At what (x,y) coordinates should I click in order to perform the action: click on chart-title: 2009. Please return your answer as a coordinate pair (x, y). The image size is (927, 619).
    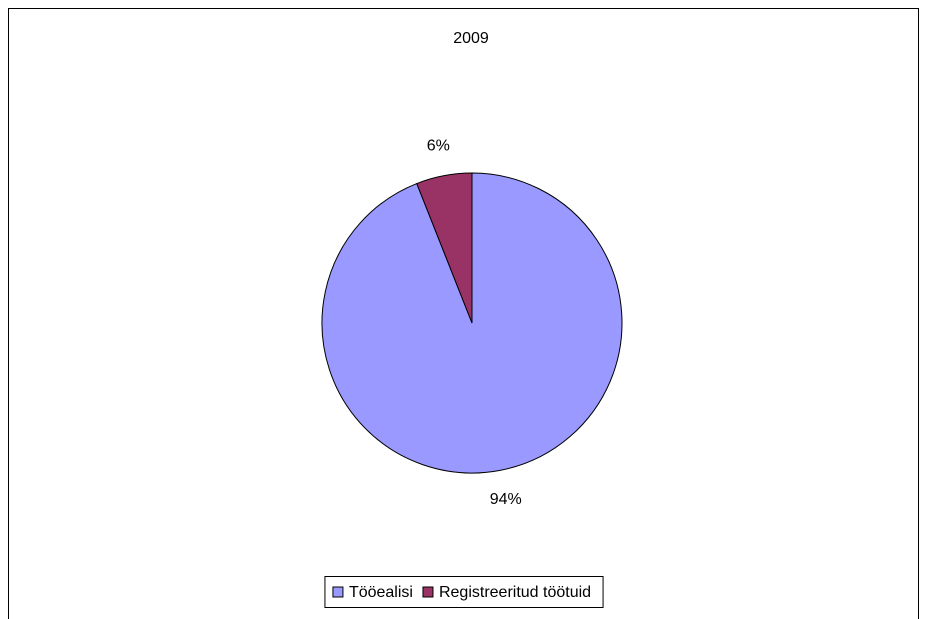
    Looking at the image, I should click on (471, 38).